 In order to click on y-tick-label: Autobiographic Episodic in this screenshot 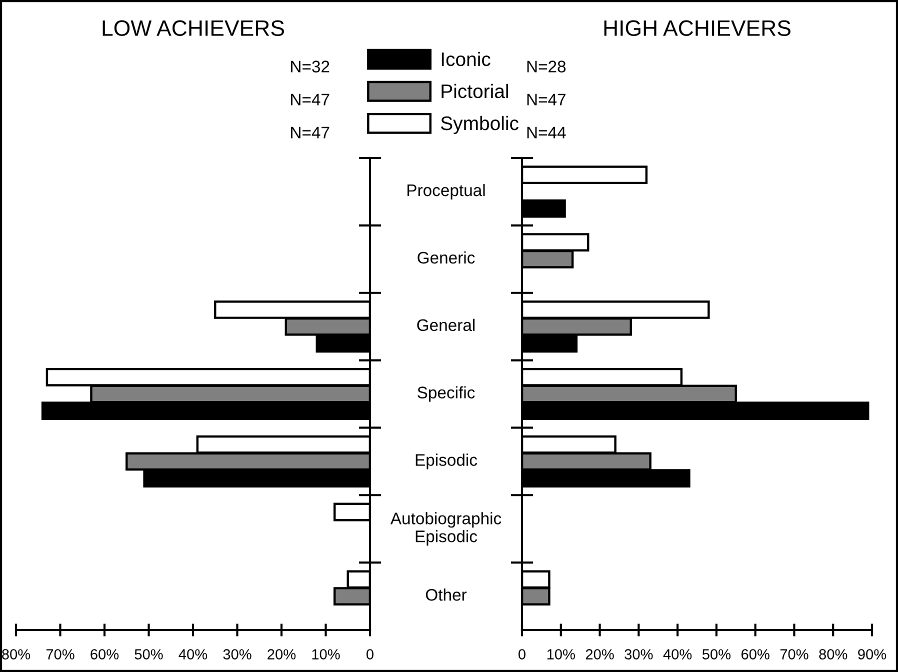, I will do `click(446, 529)`.